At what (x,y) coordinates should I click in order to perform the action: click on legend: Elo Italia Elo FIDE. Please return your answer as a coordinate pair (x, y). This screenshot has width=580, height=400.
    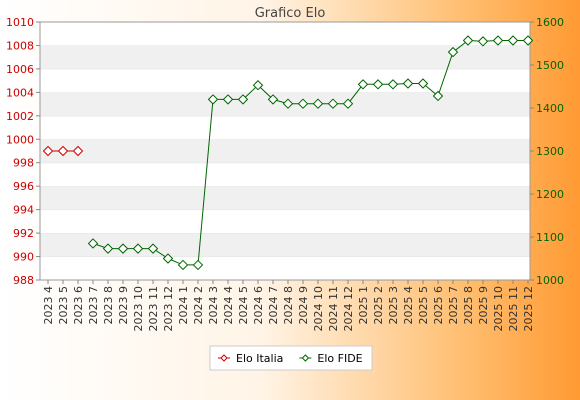
    Looking at the image, I should click on (291, 358).